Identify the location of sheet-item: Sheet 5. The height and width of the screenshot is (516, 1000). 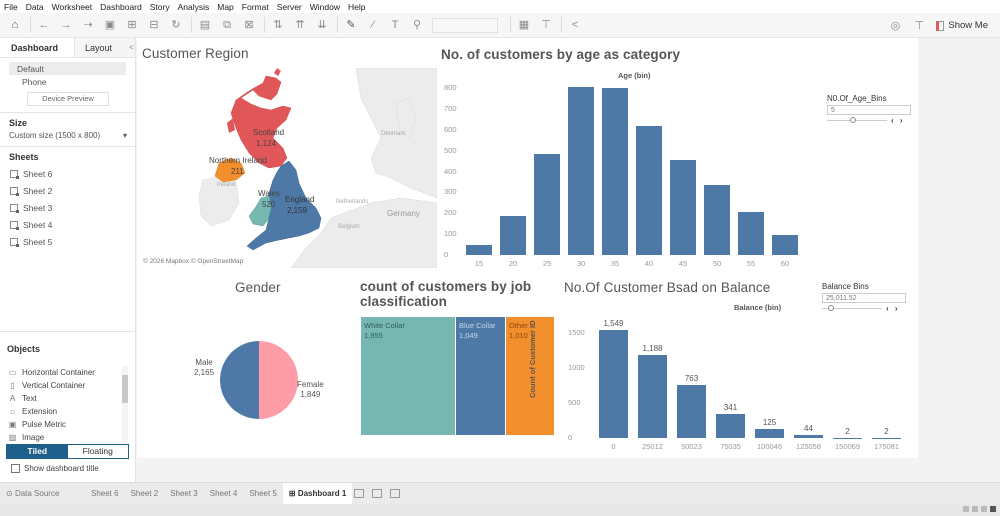
(72, 241).